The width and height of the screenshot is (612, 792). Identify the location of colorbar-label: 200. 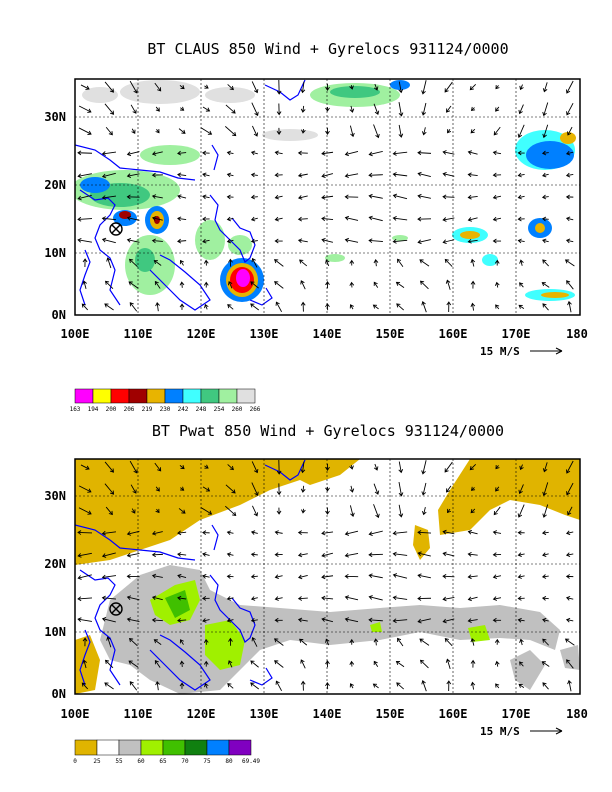
(111, 409).